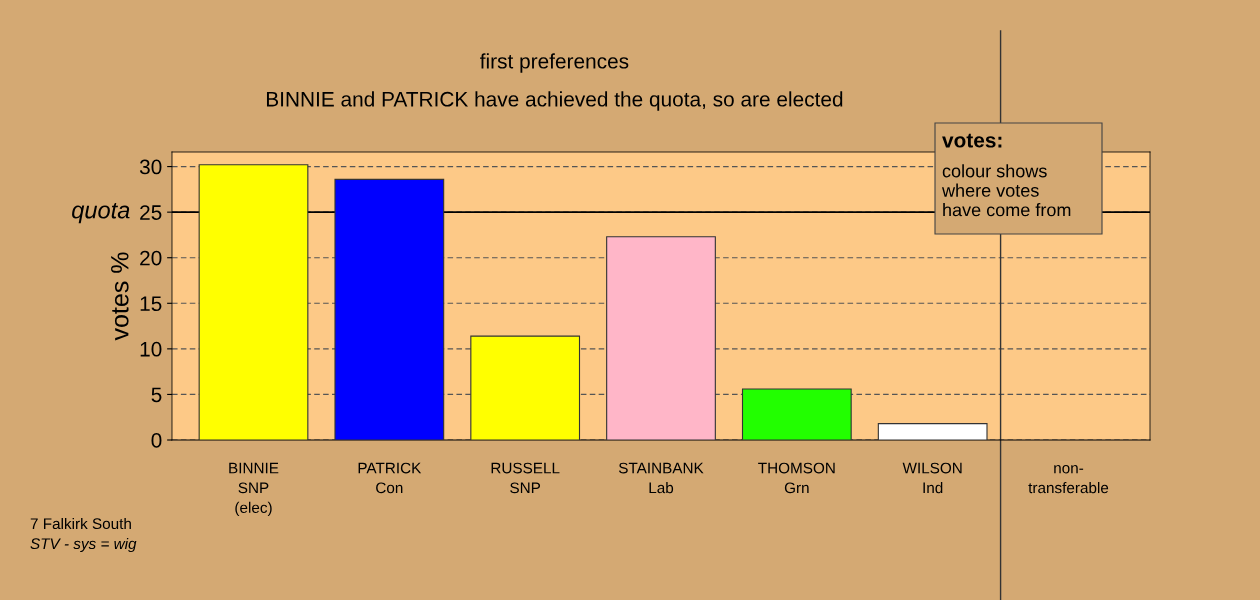 This screenshot has height=600, width=1260. Describe the element at coordinates (390, 478) in the screenshot. I see `x-tick-label: PATRICK Con` at that location.